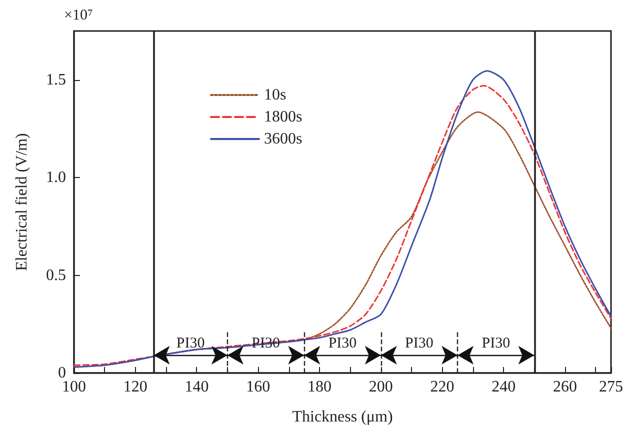 The image size is (626, 435). I want to click on legend-label: 10s, so click(275, 95).